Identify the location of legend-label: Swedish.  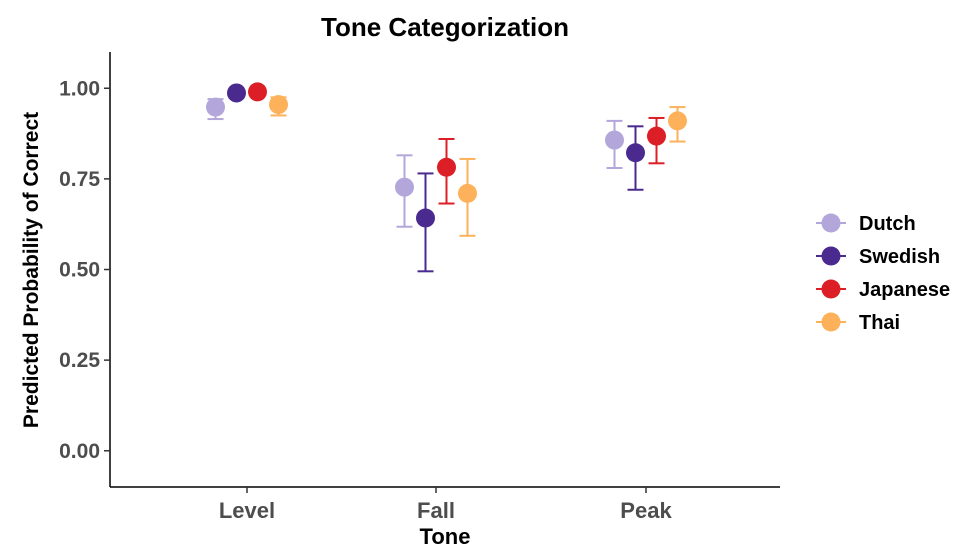
(899, 257).